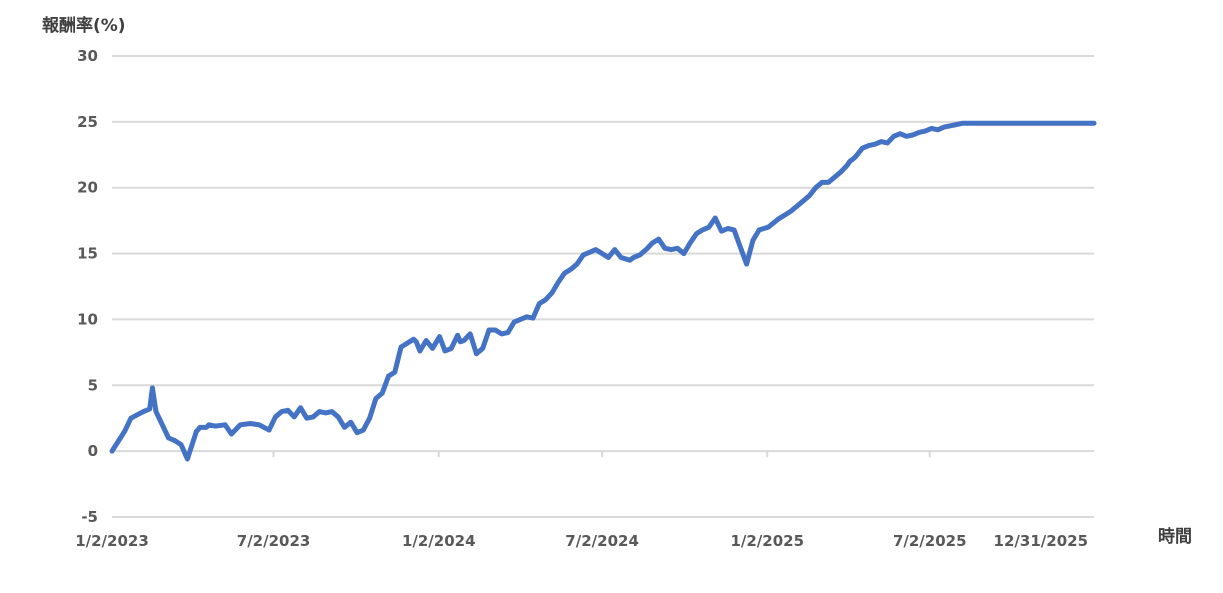 This screenshot has width=1223, height=593. I want to click on y-tick-label: 15, so click(87, 254).